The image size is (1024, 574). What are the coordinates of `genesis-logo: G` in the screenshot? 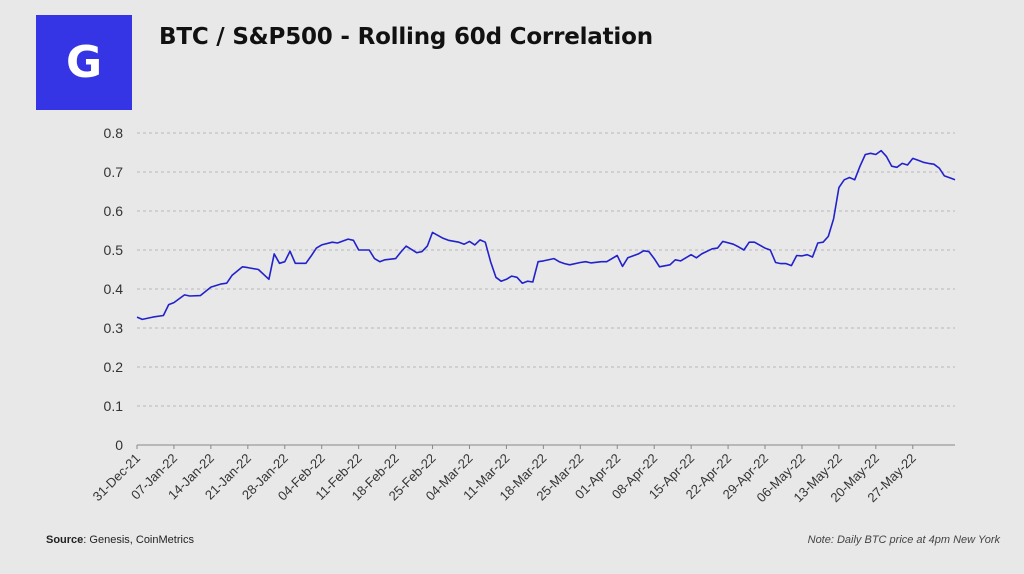 It's located at (84, 62).